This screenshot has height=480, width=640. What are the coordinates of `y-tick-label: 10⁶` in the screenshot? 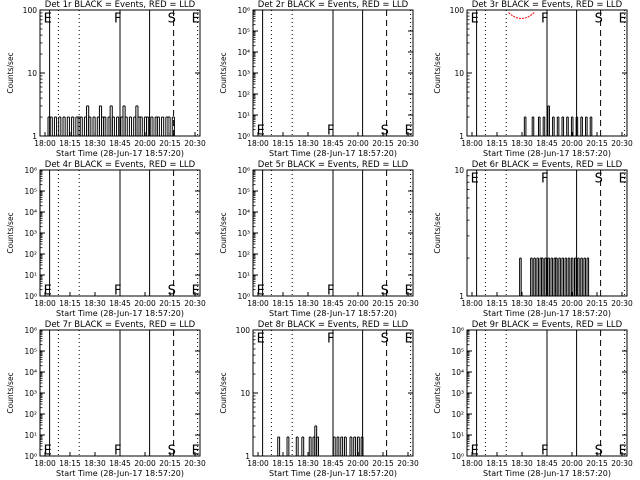 It's located at (243, 10).